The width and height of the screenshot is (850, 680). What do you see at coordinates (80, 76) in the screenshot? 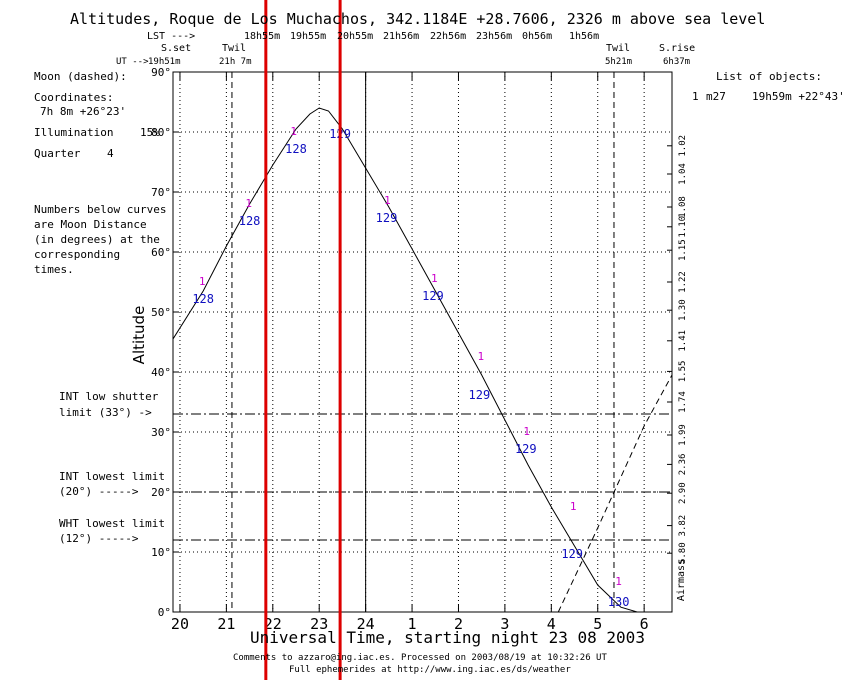
I see `moon-label: Moon (dashed):` at bounding box center [80, 76].